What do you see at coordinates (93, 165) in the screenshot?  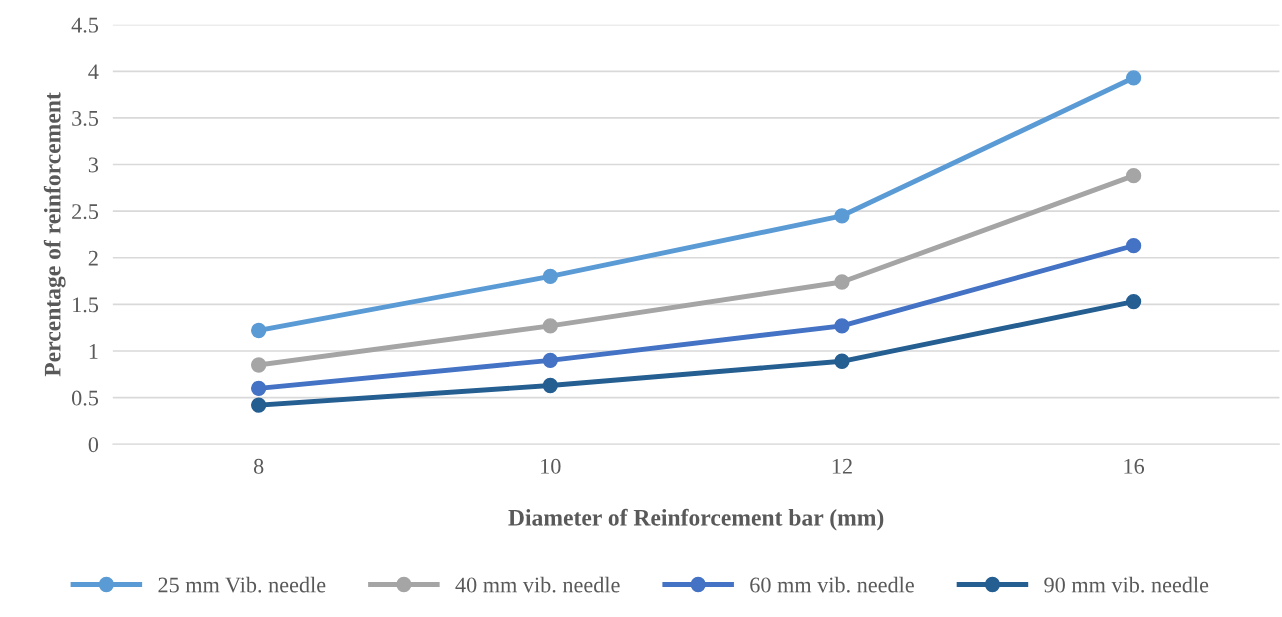 I see `y-tick-label: 3` at bounding box center [93, 165].